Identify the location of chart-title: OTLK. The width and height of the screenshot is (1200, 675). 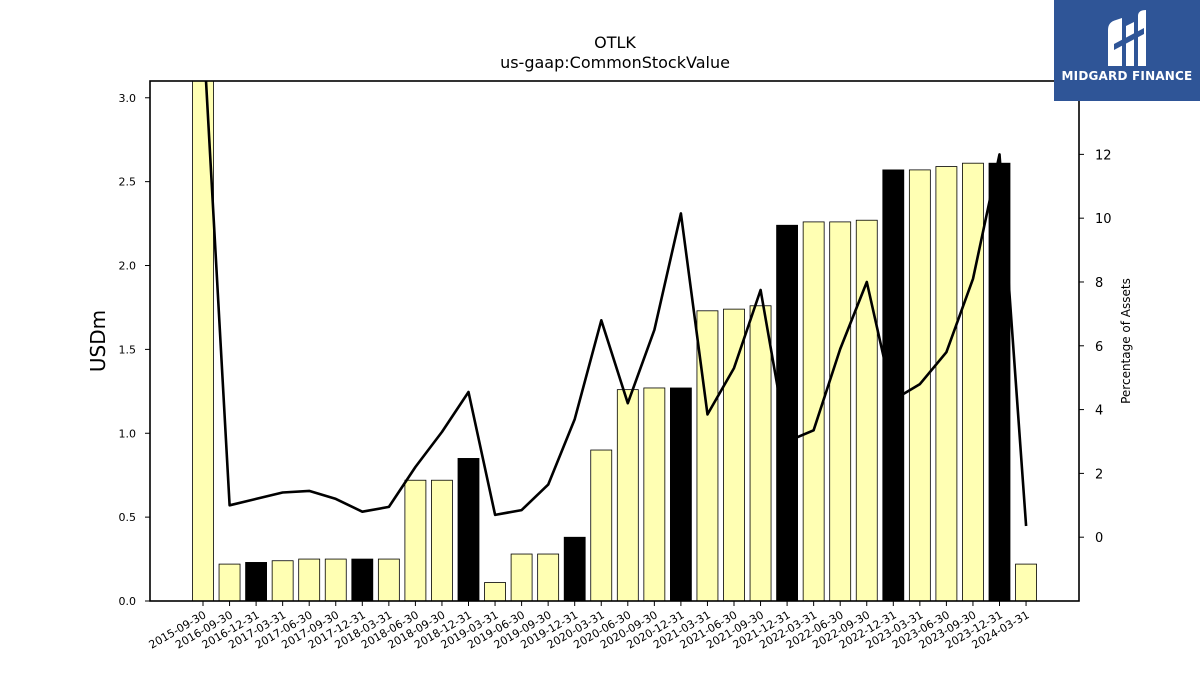
(615, 42).